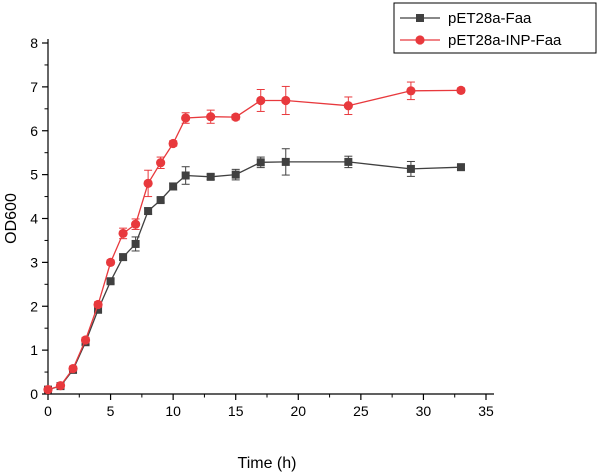  I want to click on legend-box, so click(495, 28).